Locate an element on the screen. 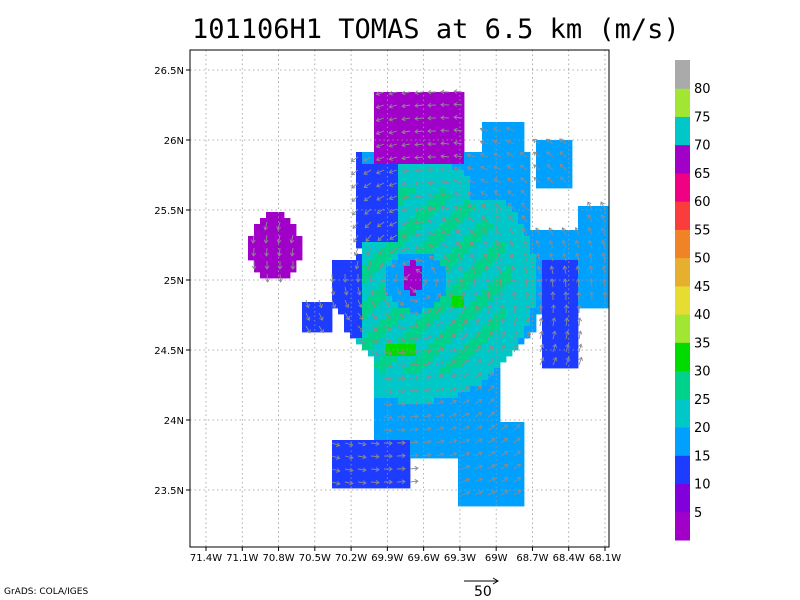 The height and width of the screenshot is (600, 800). colorbar-label: 30 is located at coordinates (702, 372).